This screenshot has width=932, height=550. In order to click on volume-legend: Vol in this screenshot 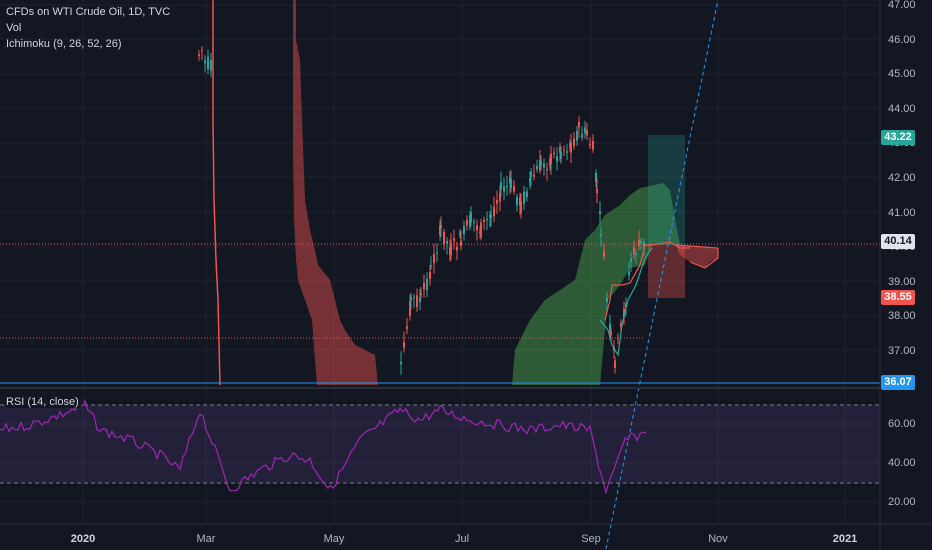, I will do `click(14, 28)`.